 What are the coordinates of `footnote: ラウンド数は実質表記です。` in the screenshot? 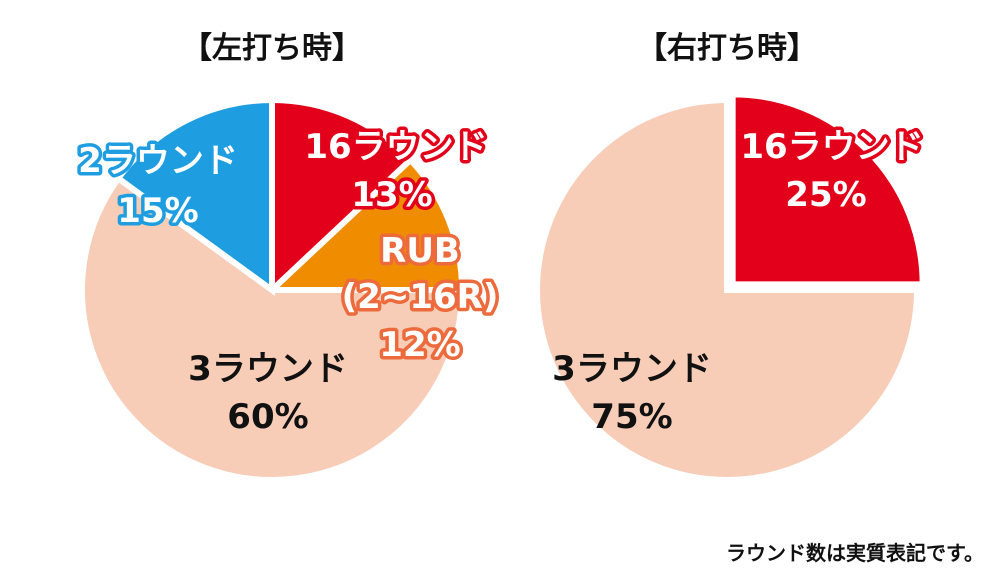 It's located at (855, 553).